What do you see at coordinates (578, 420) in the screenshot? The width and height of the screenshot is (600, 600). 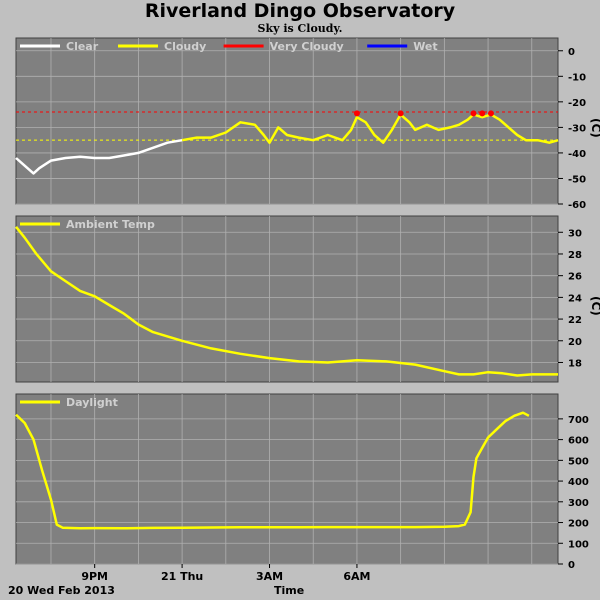 I see `y-tick-label: 700` at bounding box center [578, 420].